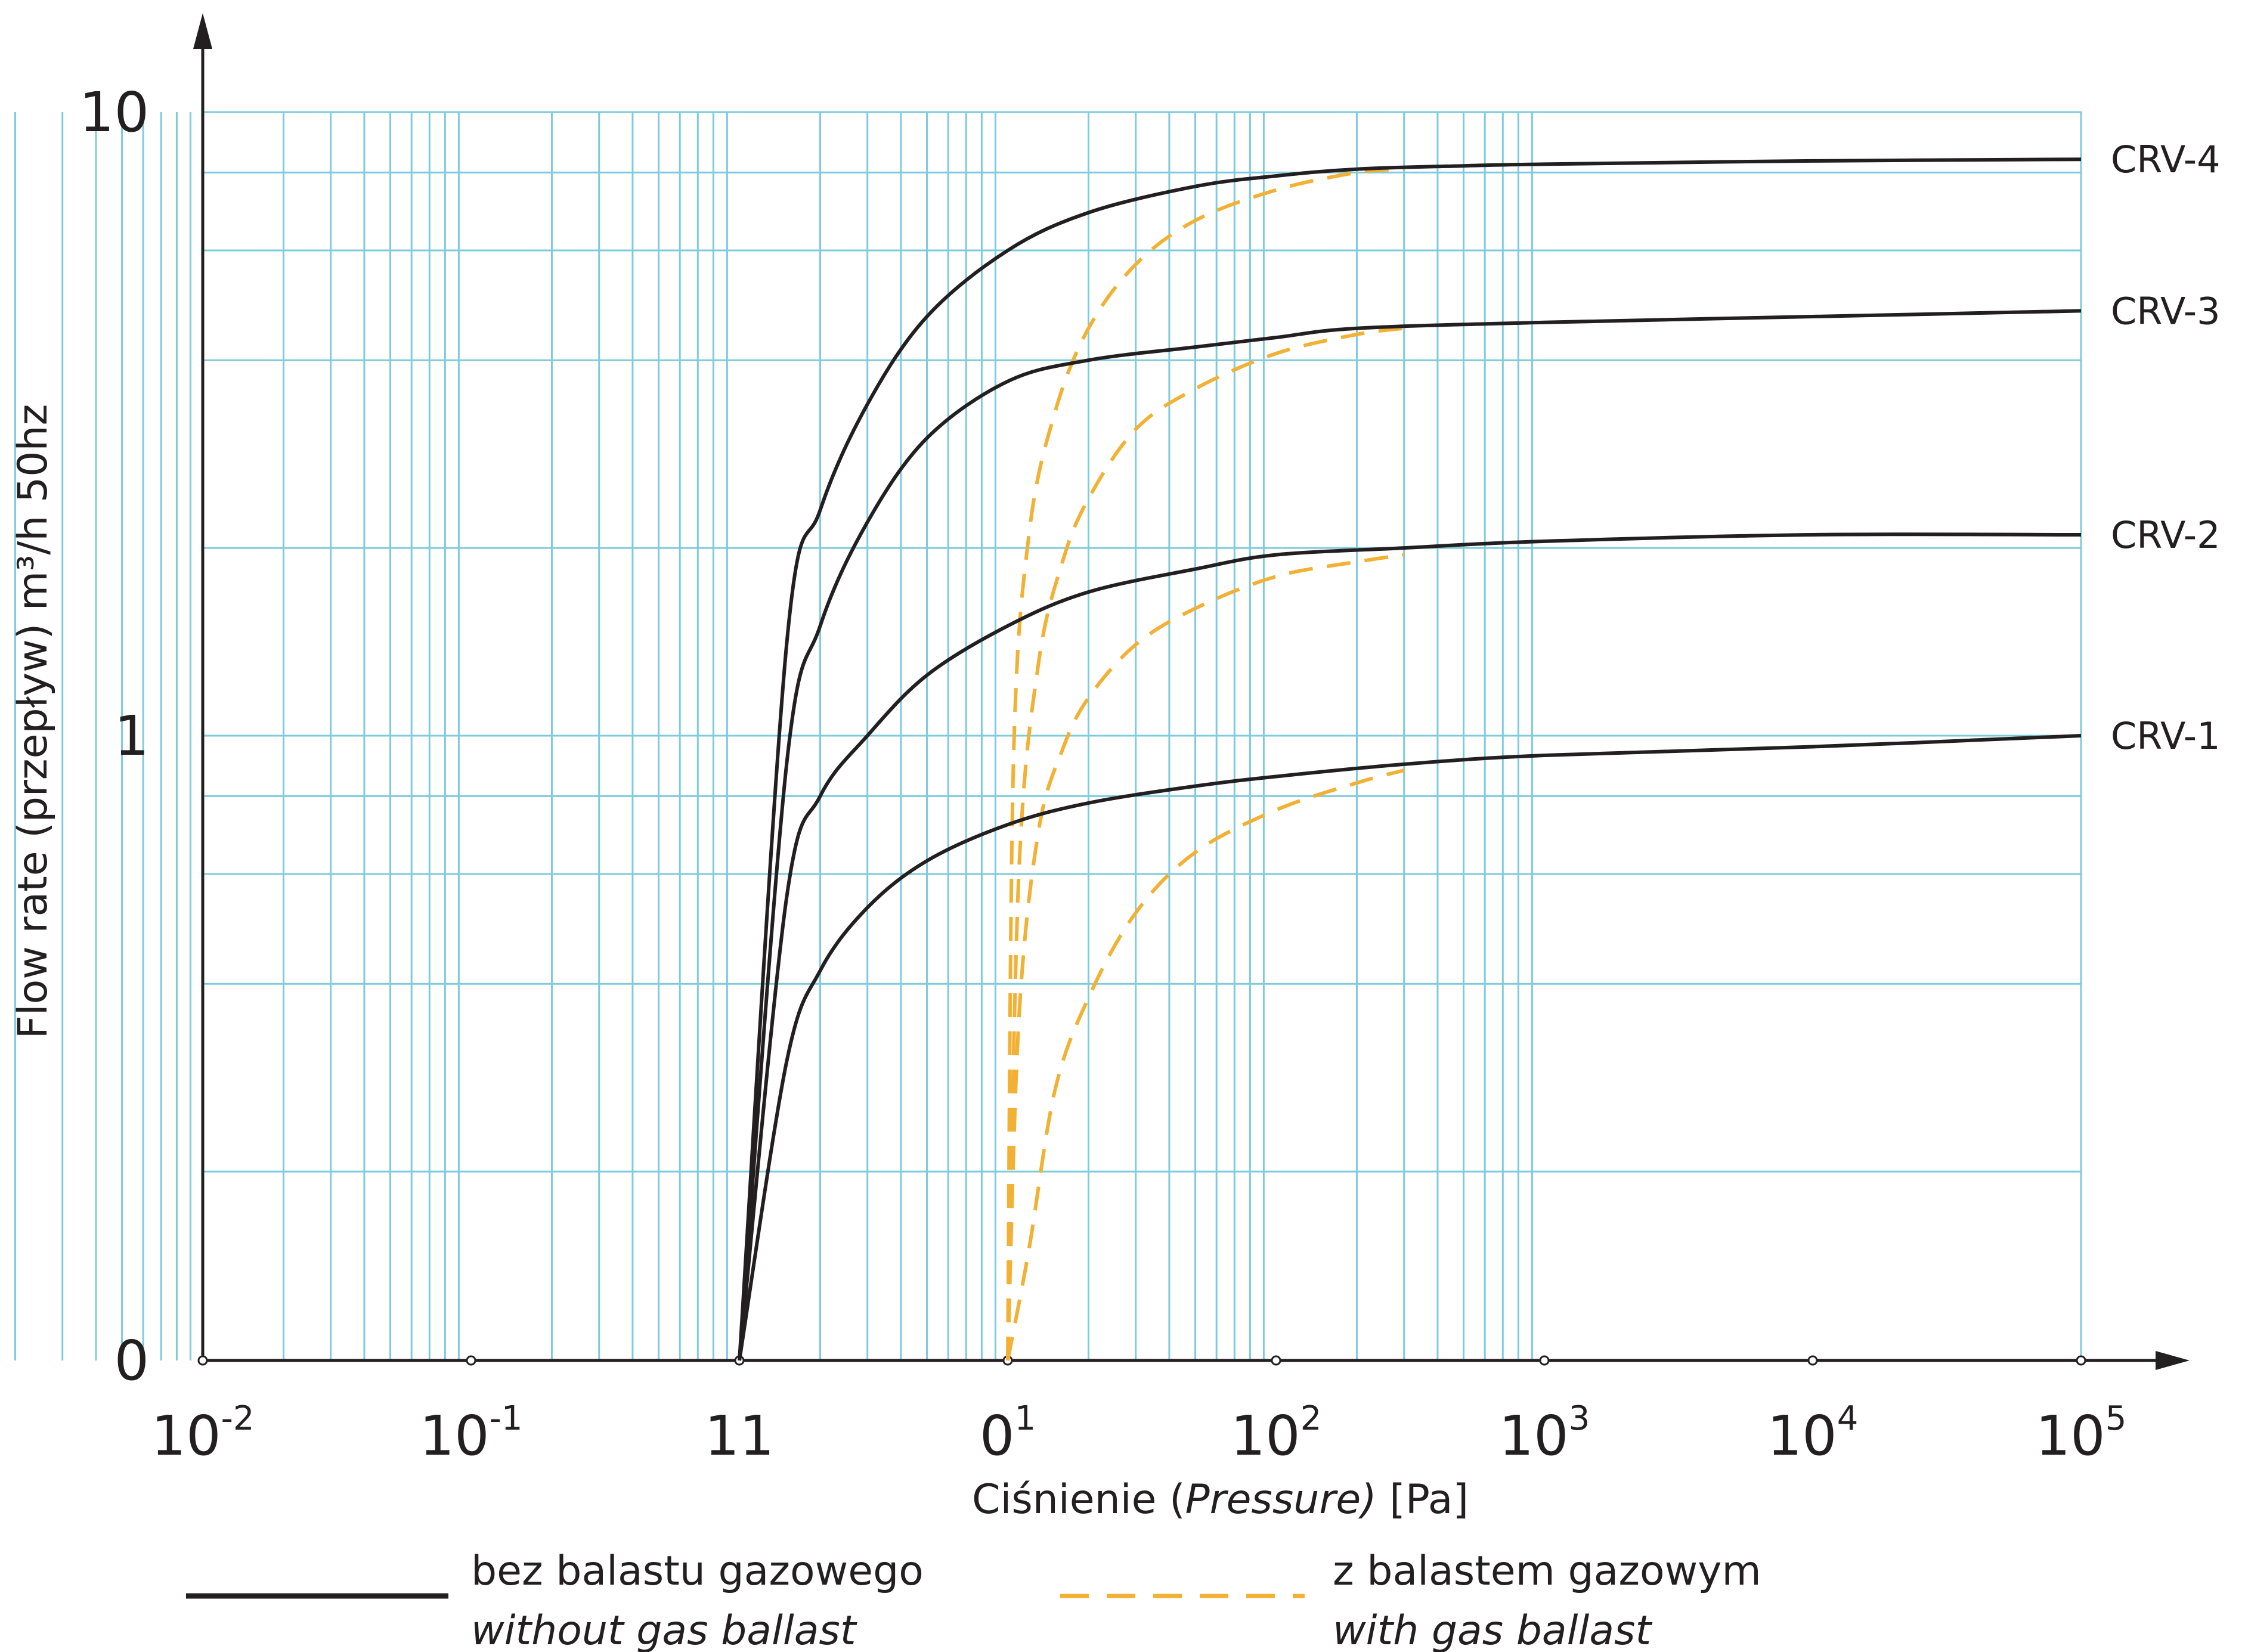  I want to click on x-tick-base: 11, so click(739, 1436).